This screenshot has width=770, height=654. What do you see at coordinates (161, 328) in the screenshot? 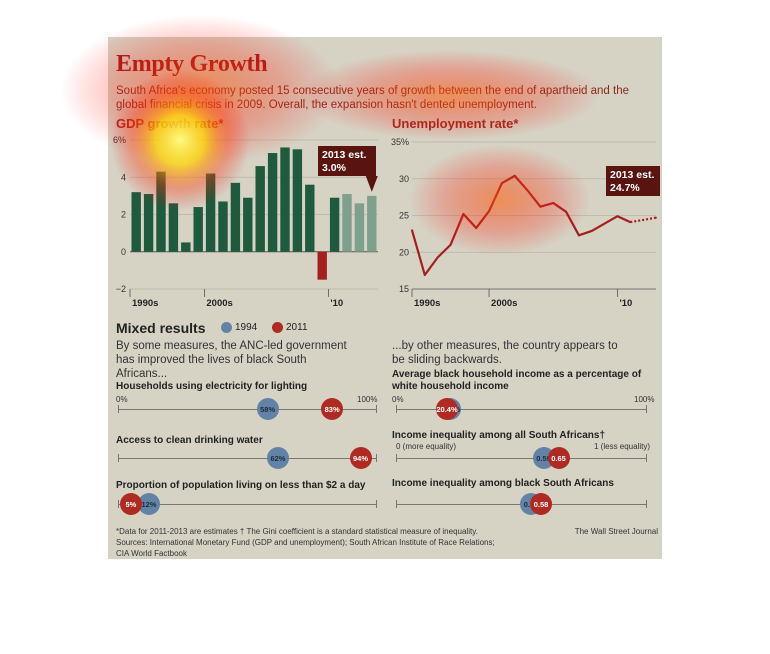
I see `mixed-results-title: Mixed results` at bounding box center [161, 328].